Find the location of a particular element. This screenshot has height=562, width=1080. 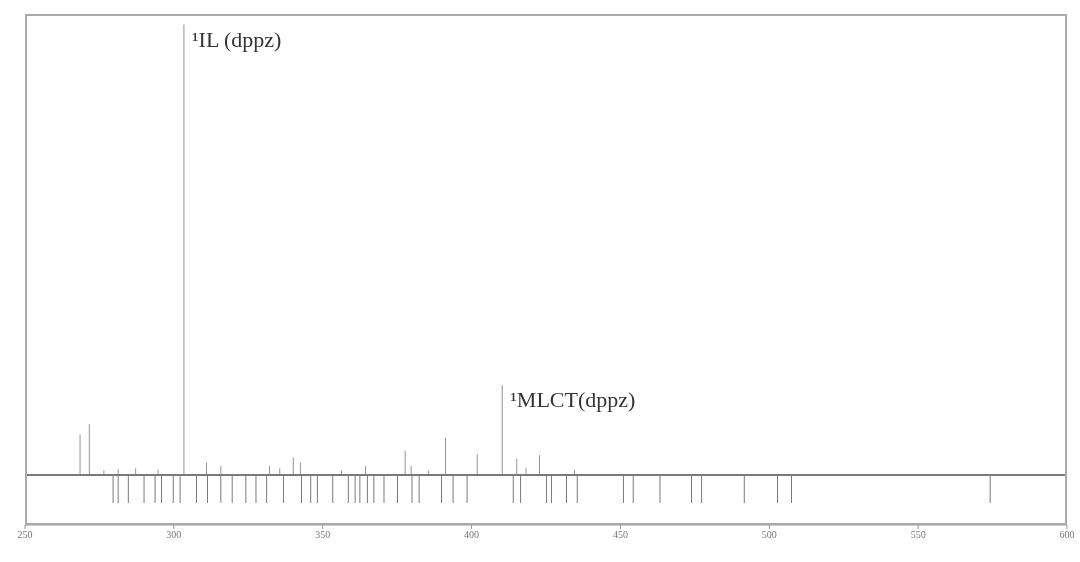

annotation: ¹MLCT(dppz) is located at coordinates (573, 399).